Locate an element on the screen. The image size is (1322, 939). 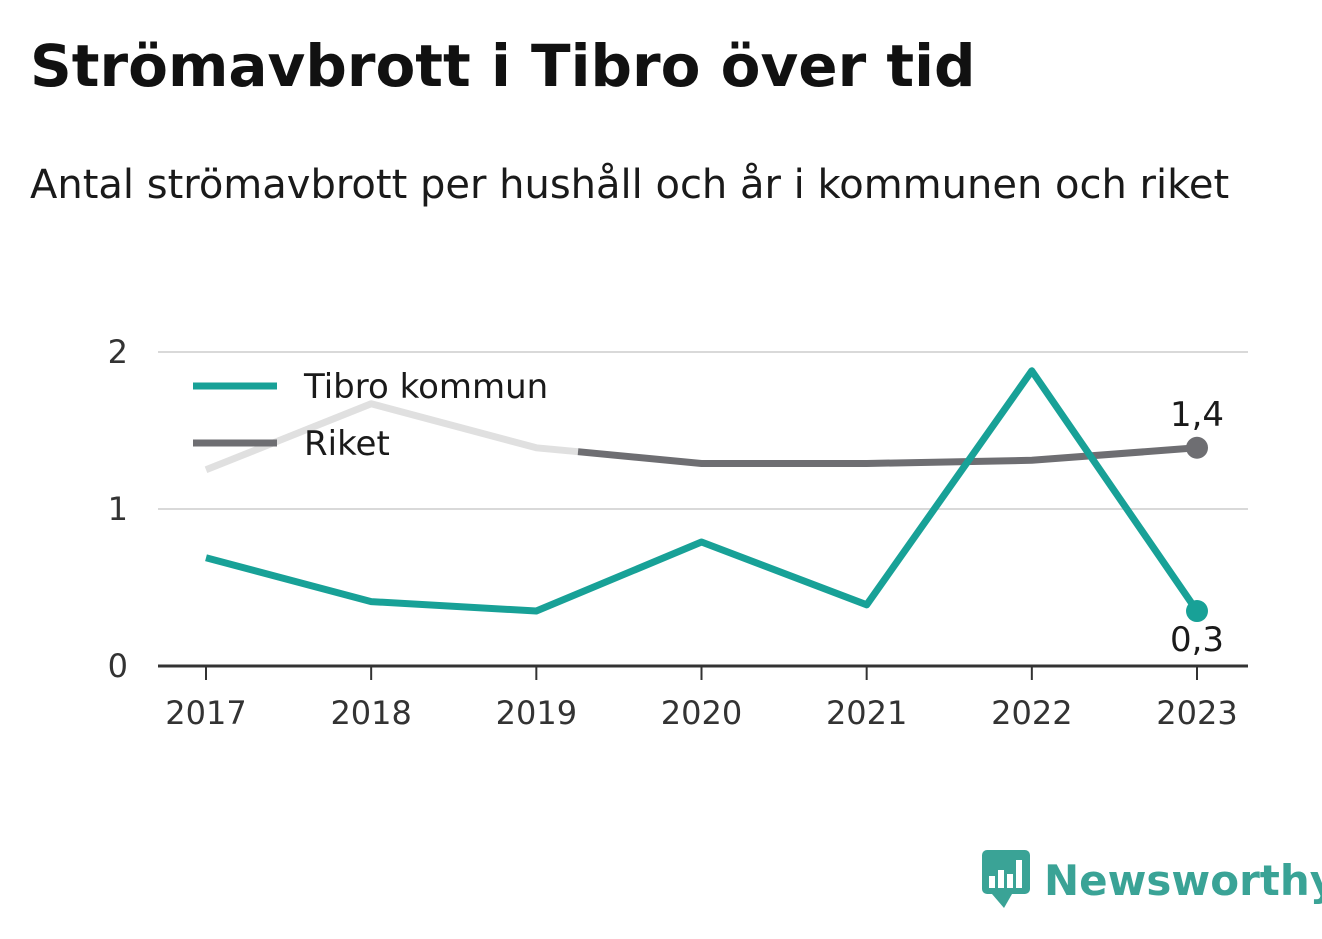
newsworthy-brand: Newsworthy is located at coordinates (1152, 880).